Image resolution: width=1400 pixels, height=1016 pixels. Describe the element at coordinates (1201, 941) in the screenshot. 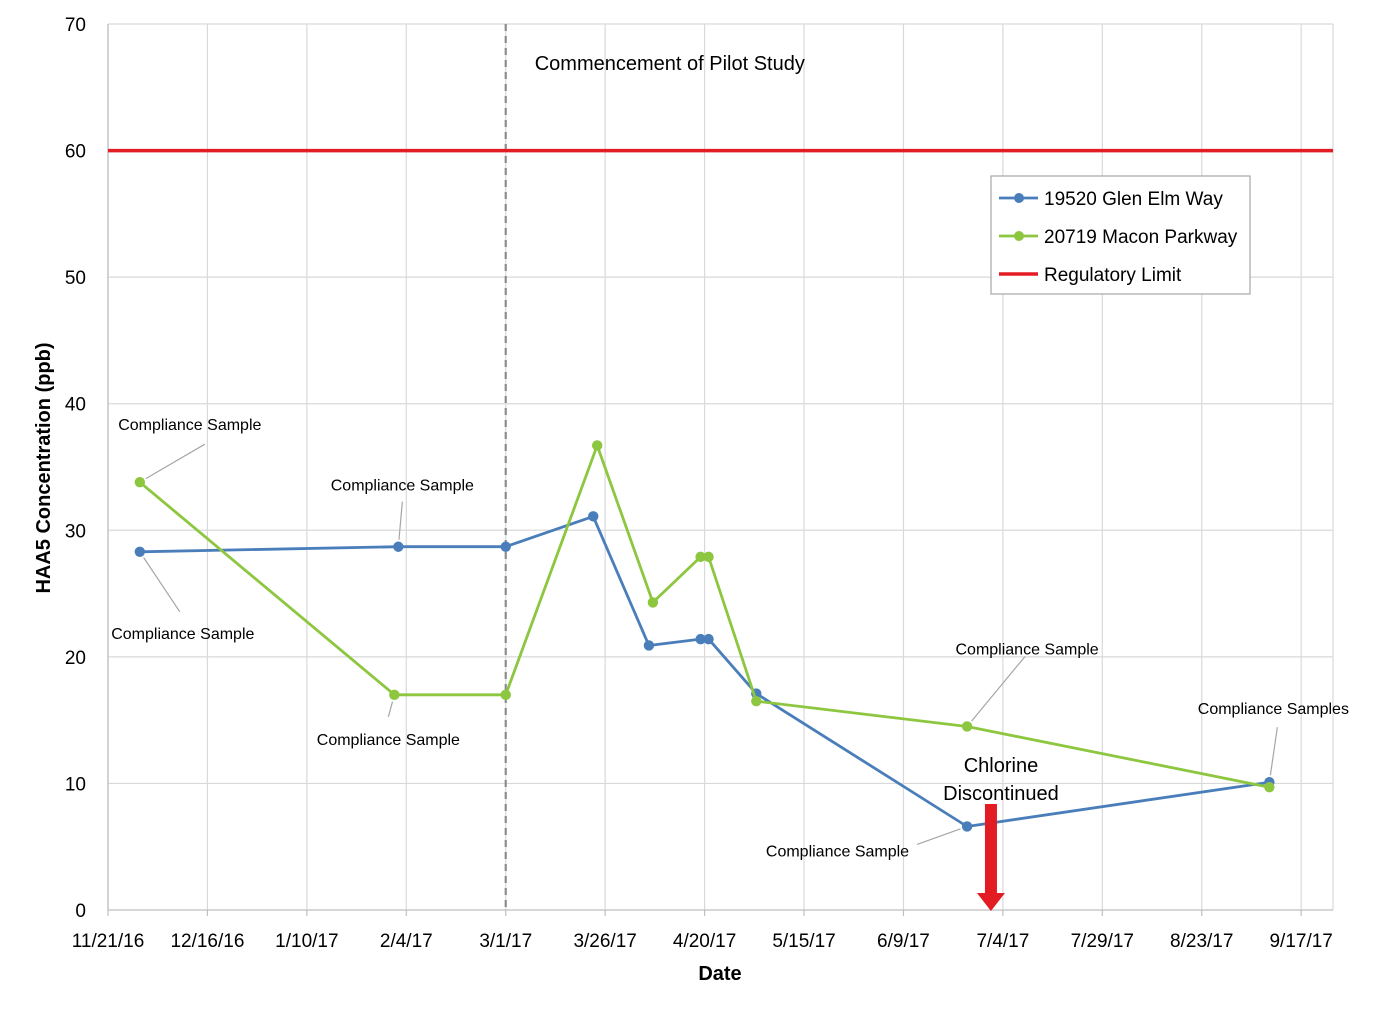

I see `x-tick-label: 8/23/17` at that location.